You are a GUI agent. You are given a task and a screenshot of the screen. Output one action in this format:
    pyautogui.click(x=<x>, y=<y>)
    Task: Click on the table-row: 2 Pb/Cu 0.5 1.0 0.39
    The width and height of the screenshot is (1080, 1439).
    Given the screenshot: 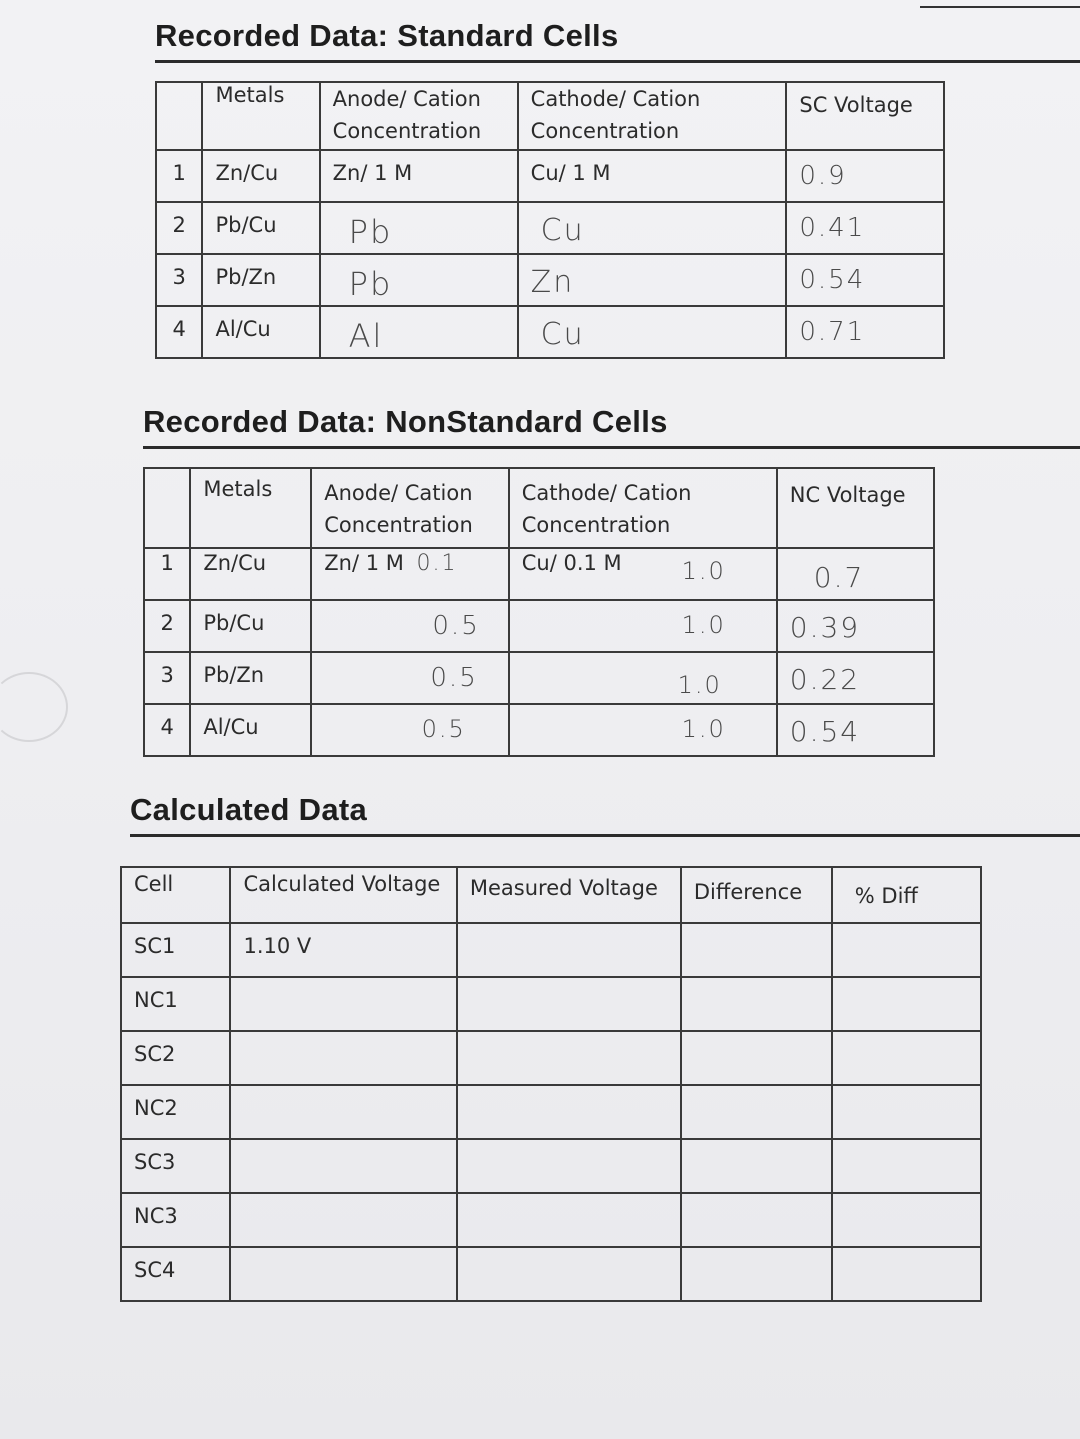 What is the action you would take?
    pyautogui.click(x=539, y=626)
    